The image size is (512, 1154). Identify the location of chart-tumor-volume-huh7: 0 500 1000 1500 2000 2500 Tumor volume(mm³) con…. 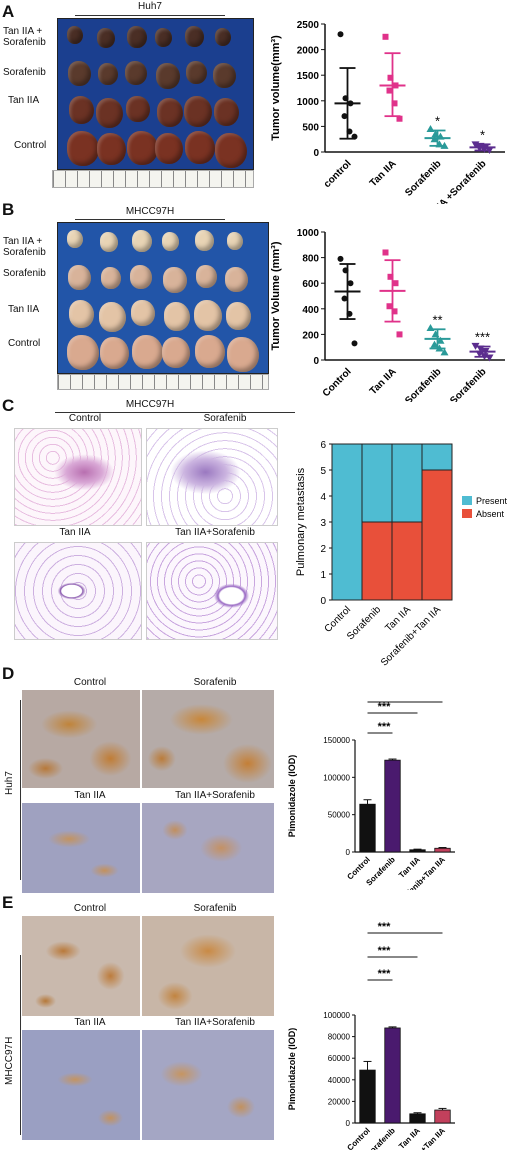
(387, 112).